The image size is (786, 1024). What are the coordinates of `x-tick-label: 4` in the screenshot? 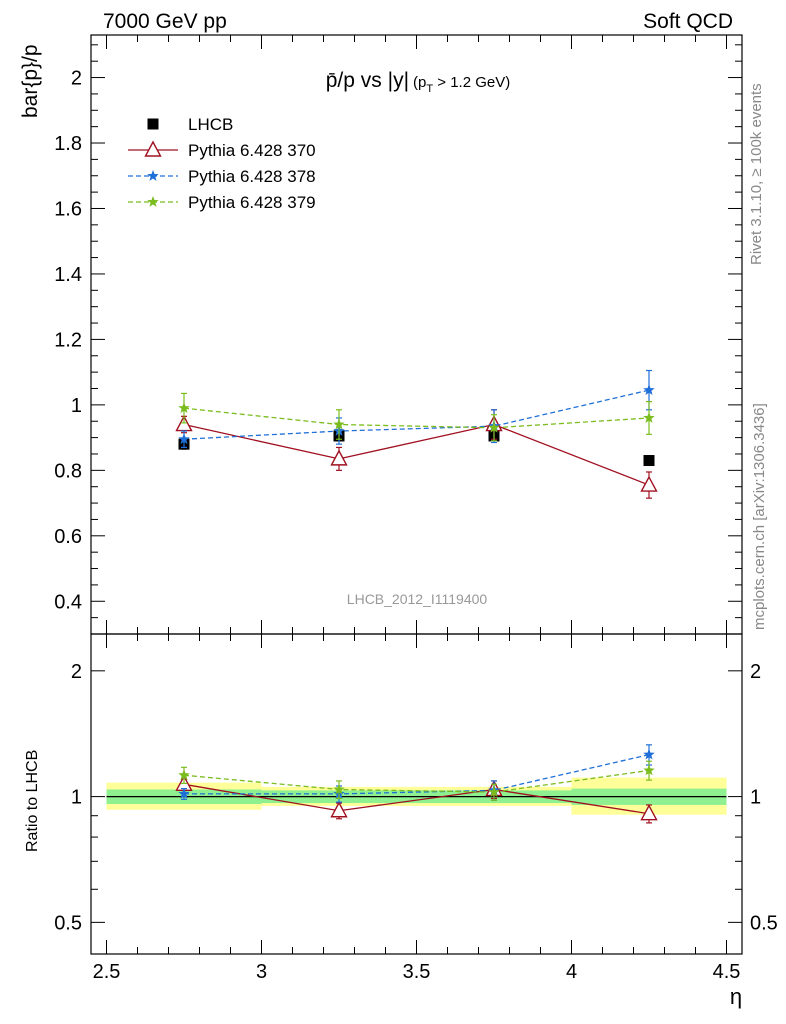 It's located at (571, 972).